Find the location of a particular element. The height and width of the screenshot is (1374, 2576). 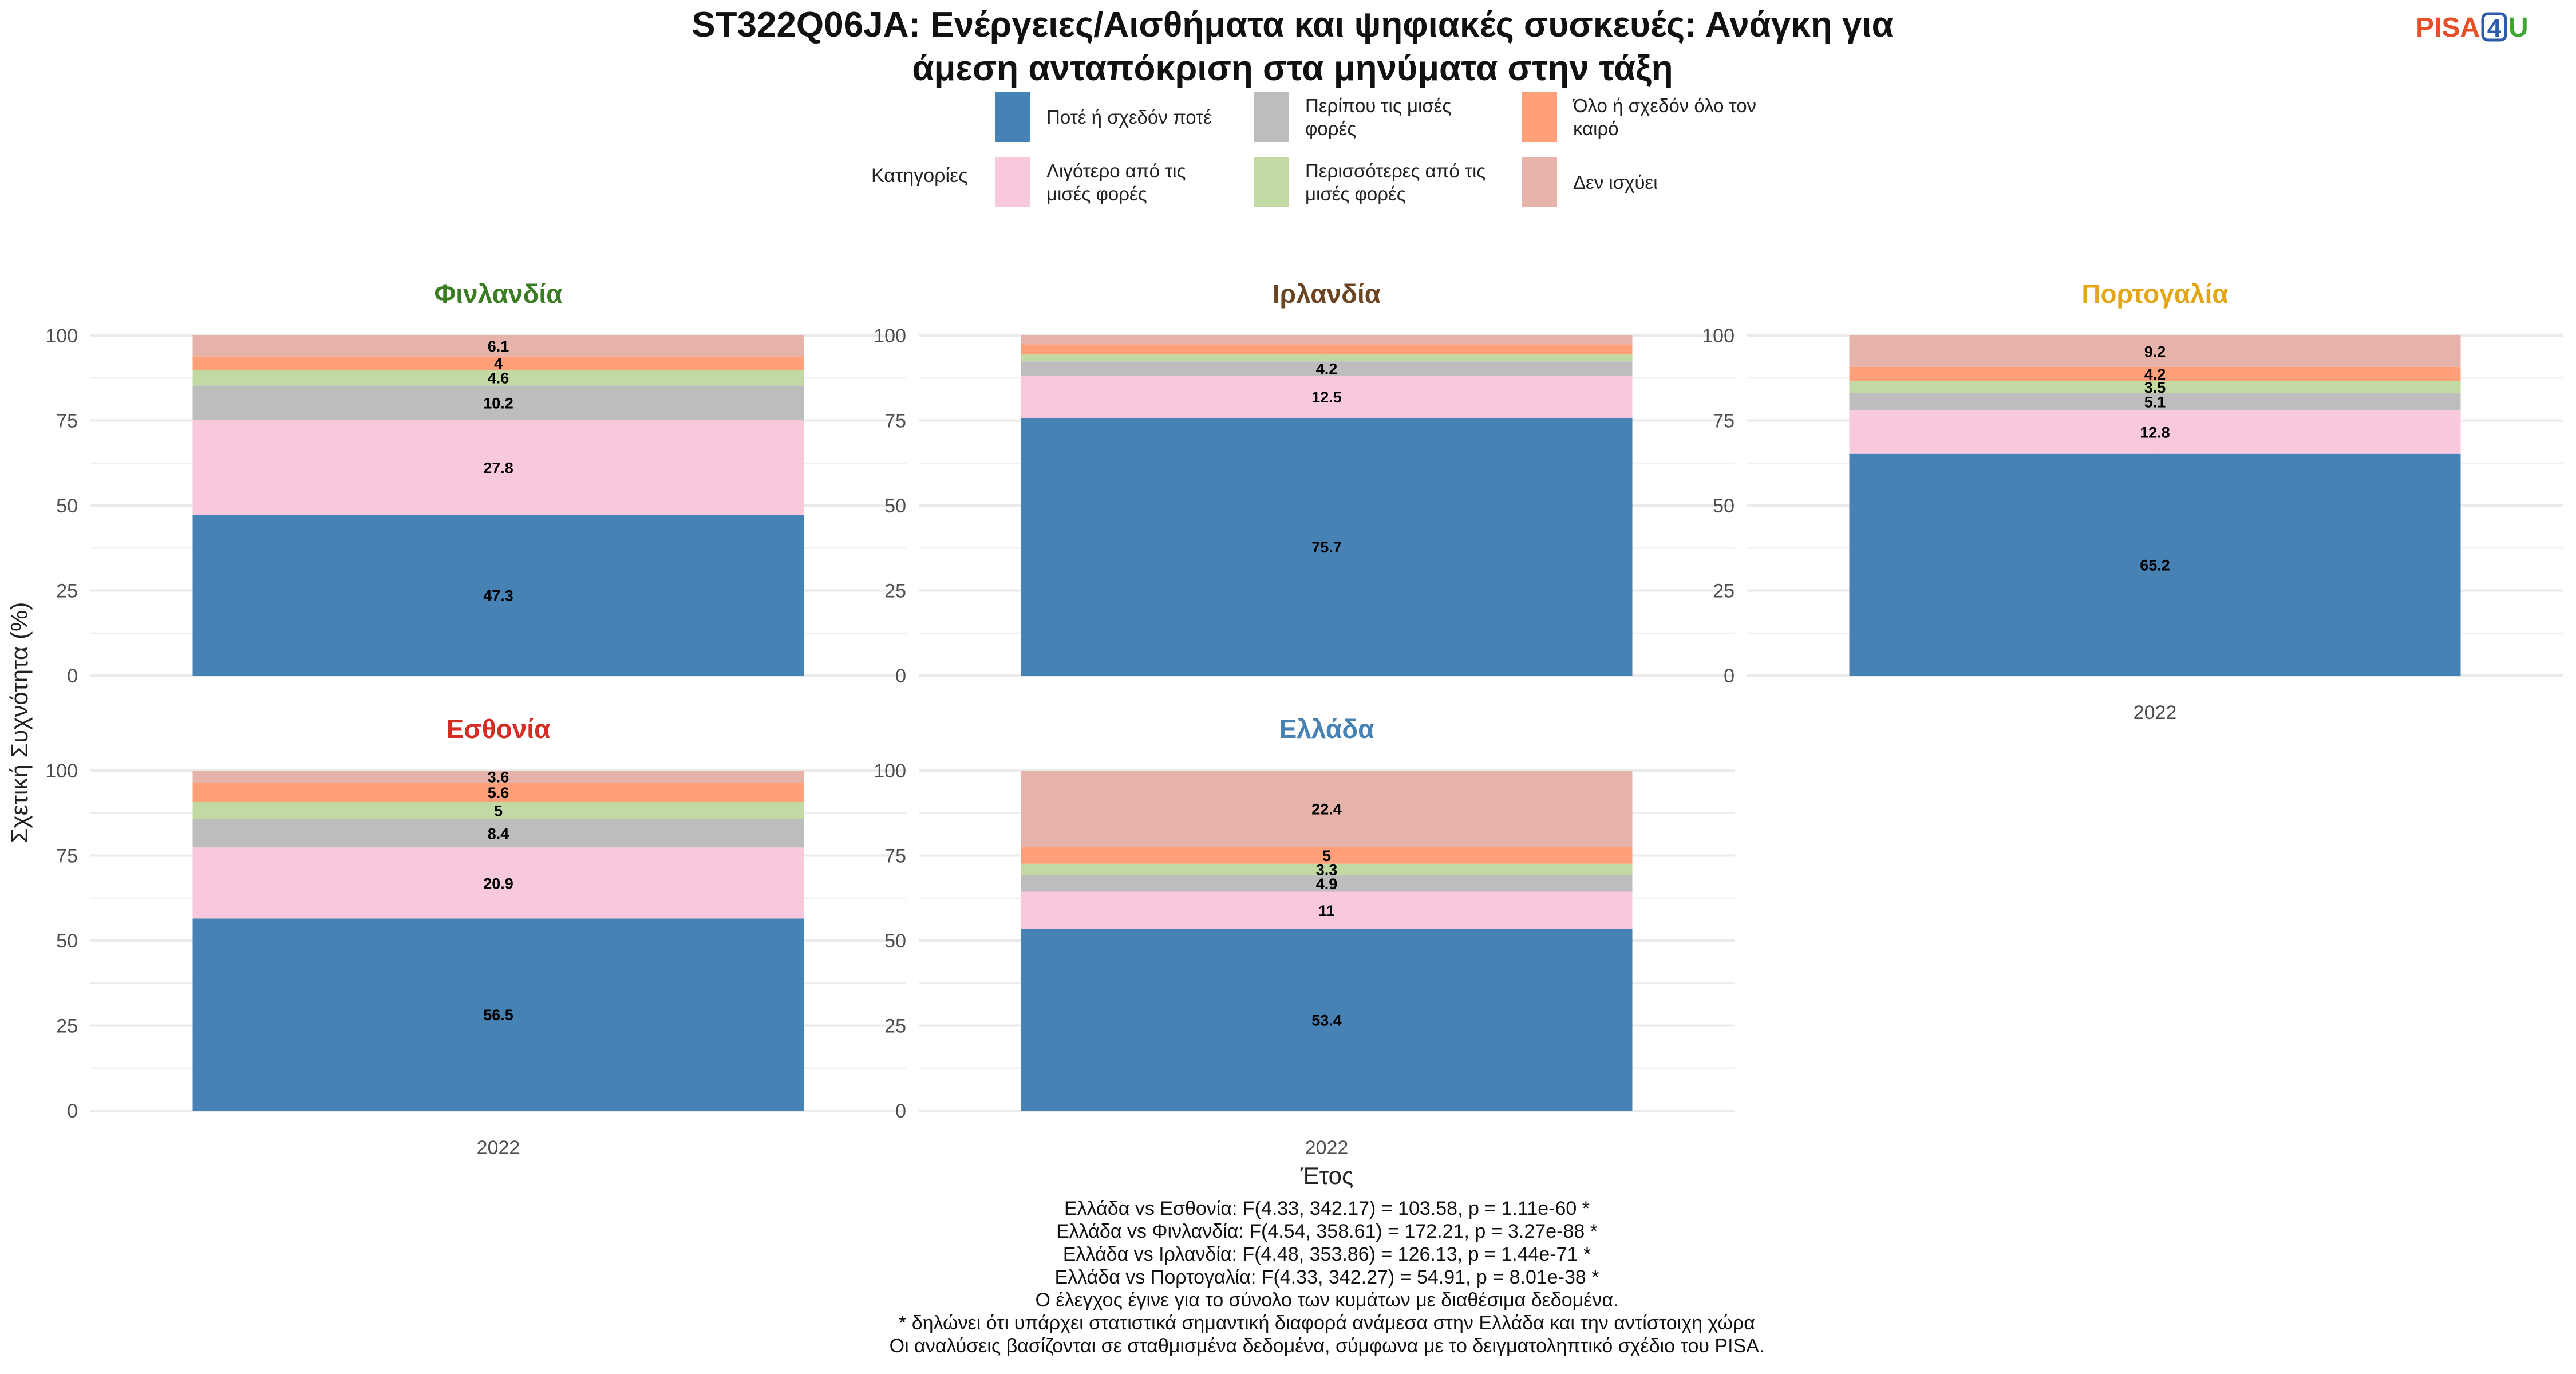

facet-title: Ιρλανδία is located at coordinates (1327, 294).